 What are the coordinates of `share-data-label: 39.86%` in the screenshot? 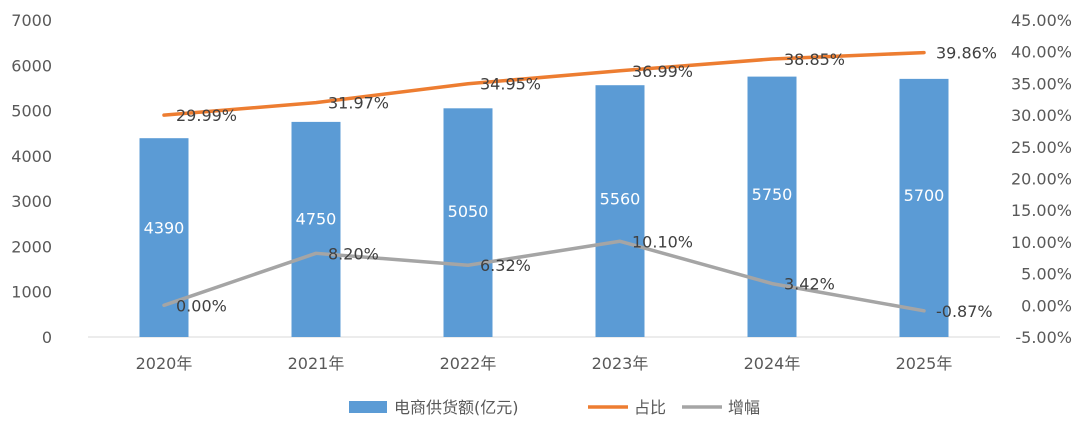 It's located at (966, 53).